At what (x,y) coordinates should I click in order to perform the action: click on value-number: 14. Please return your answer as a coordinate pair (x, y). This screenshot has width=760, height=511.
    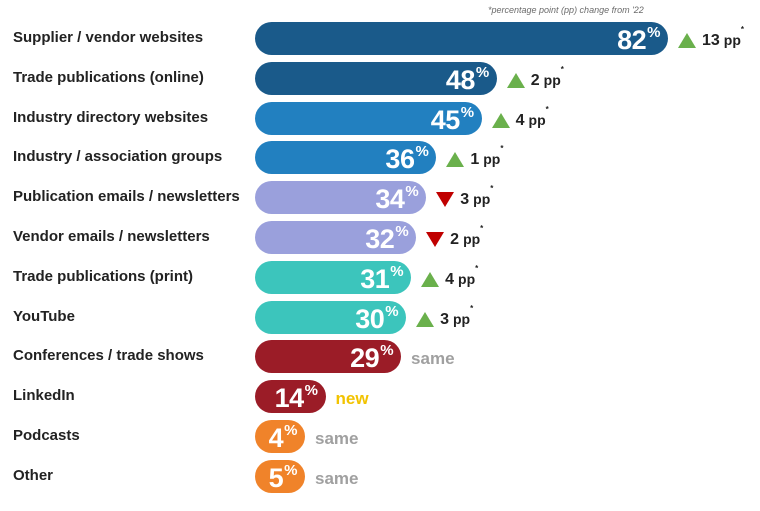
    Looking at the image, I should click on (289, 398).